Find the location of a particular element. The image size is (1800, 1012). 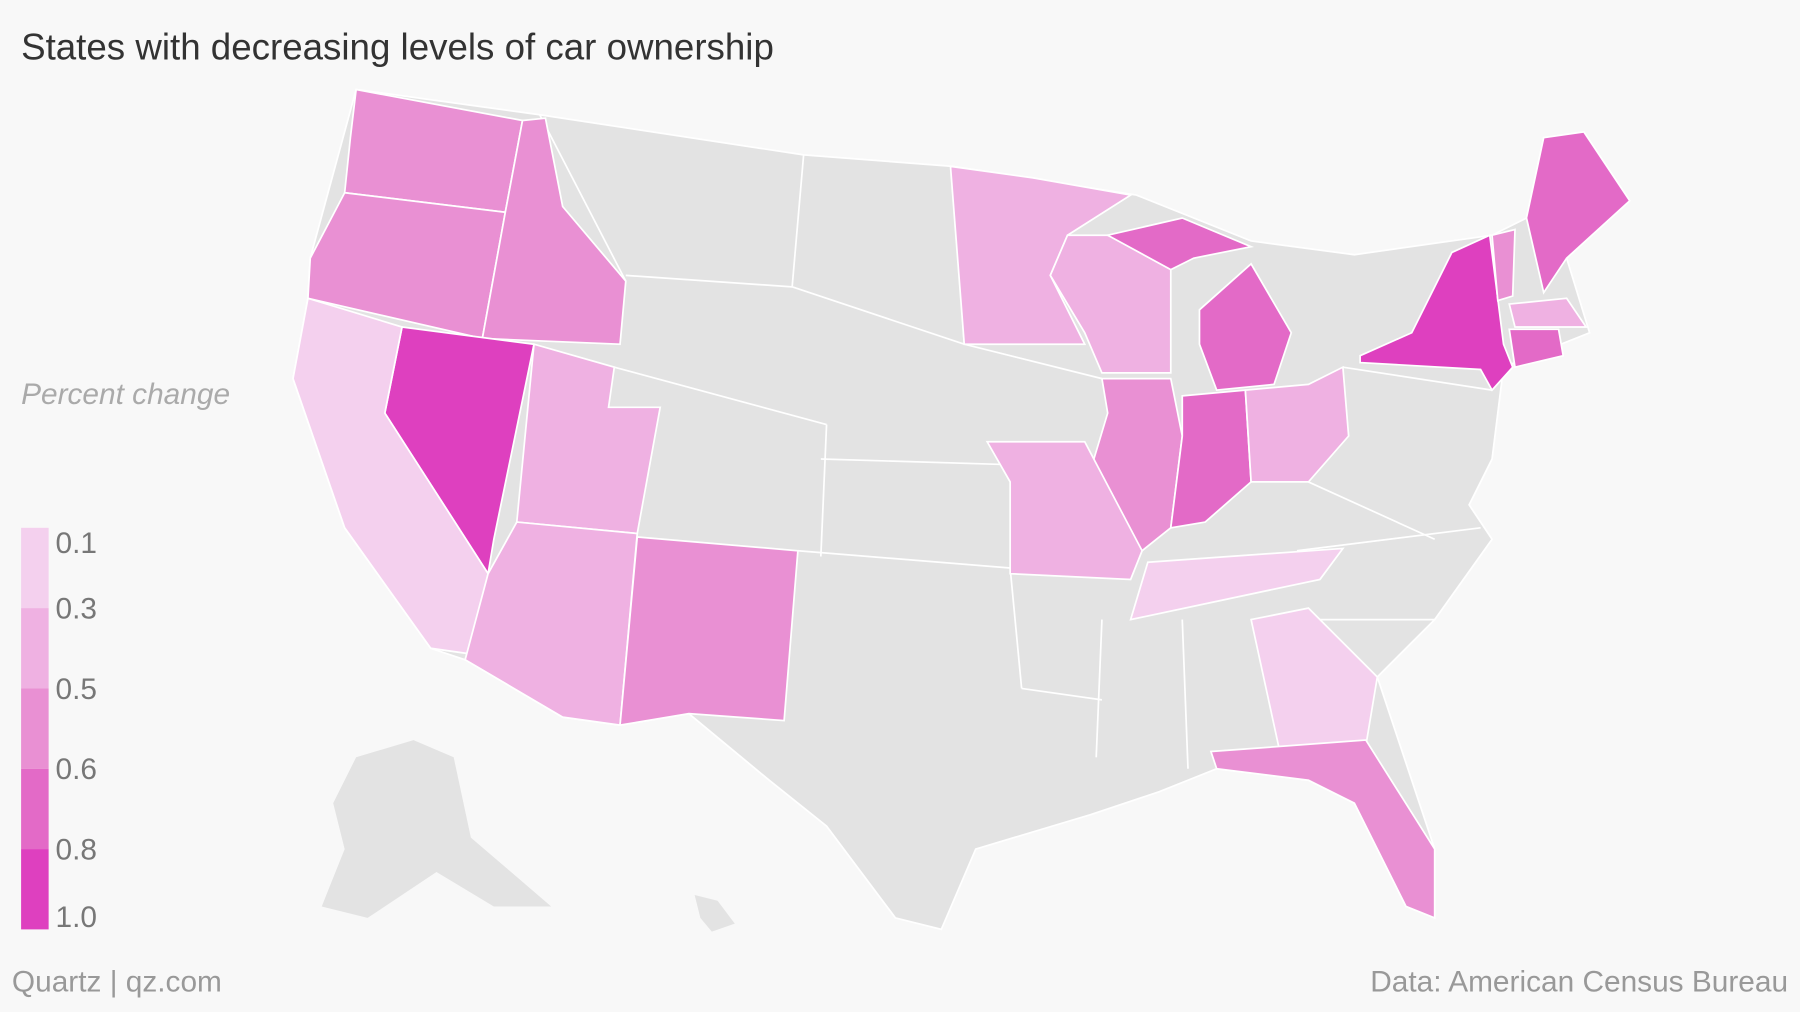

legend-label: 1.0 is located at coordinates (76, 917).